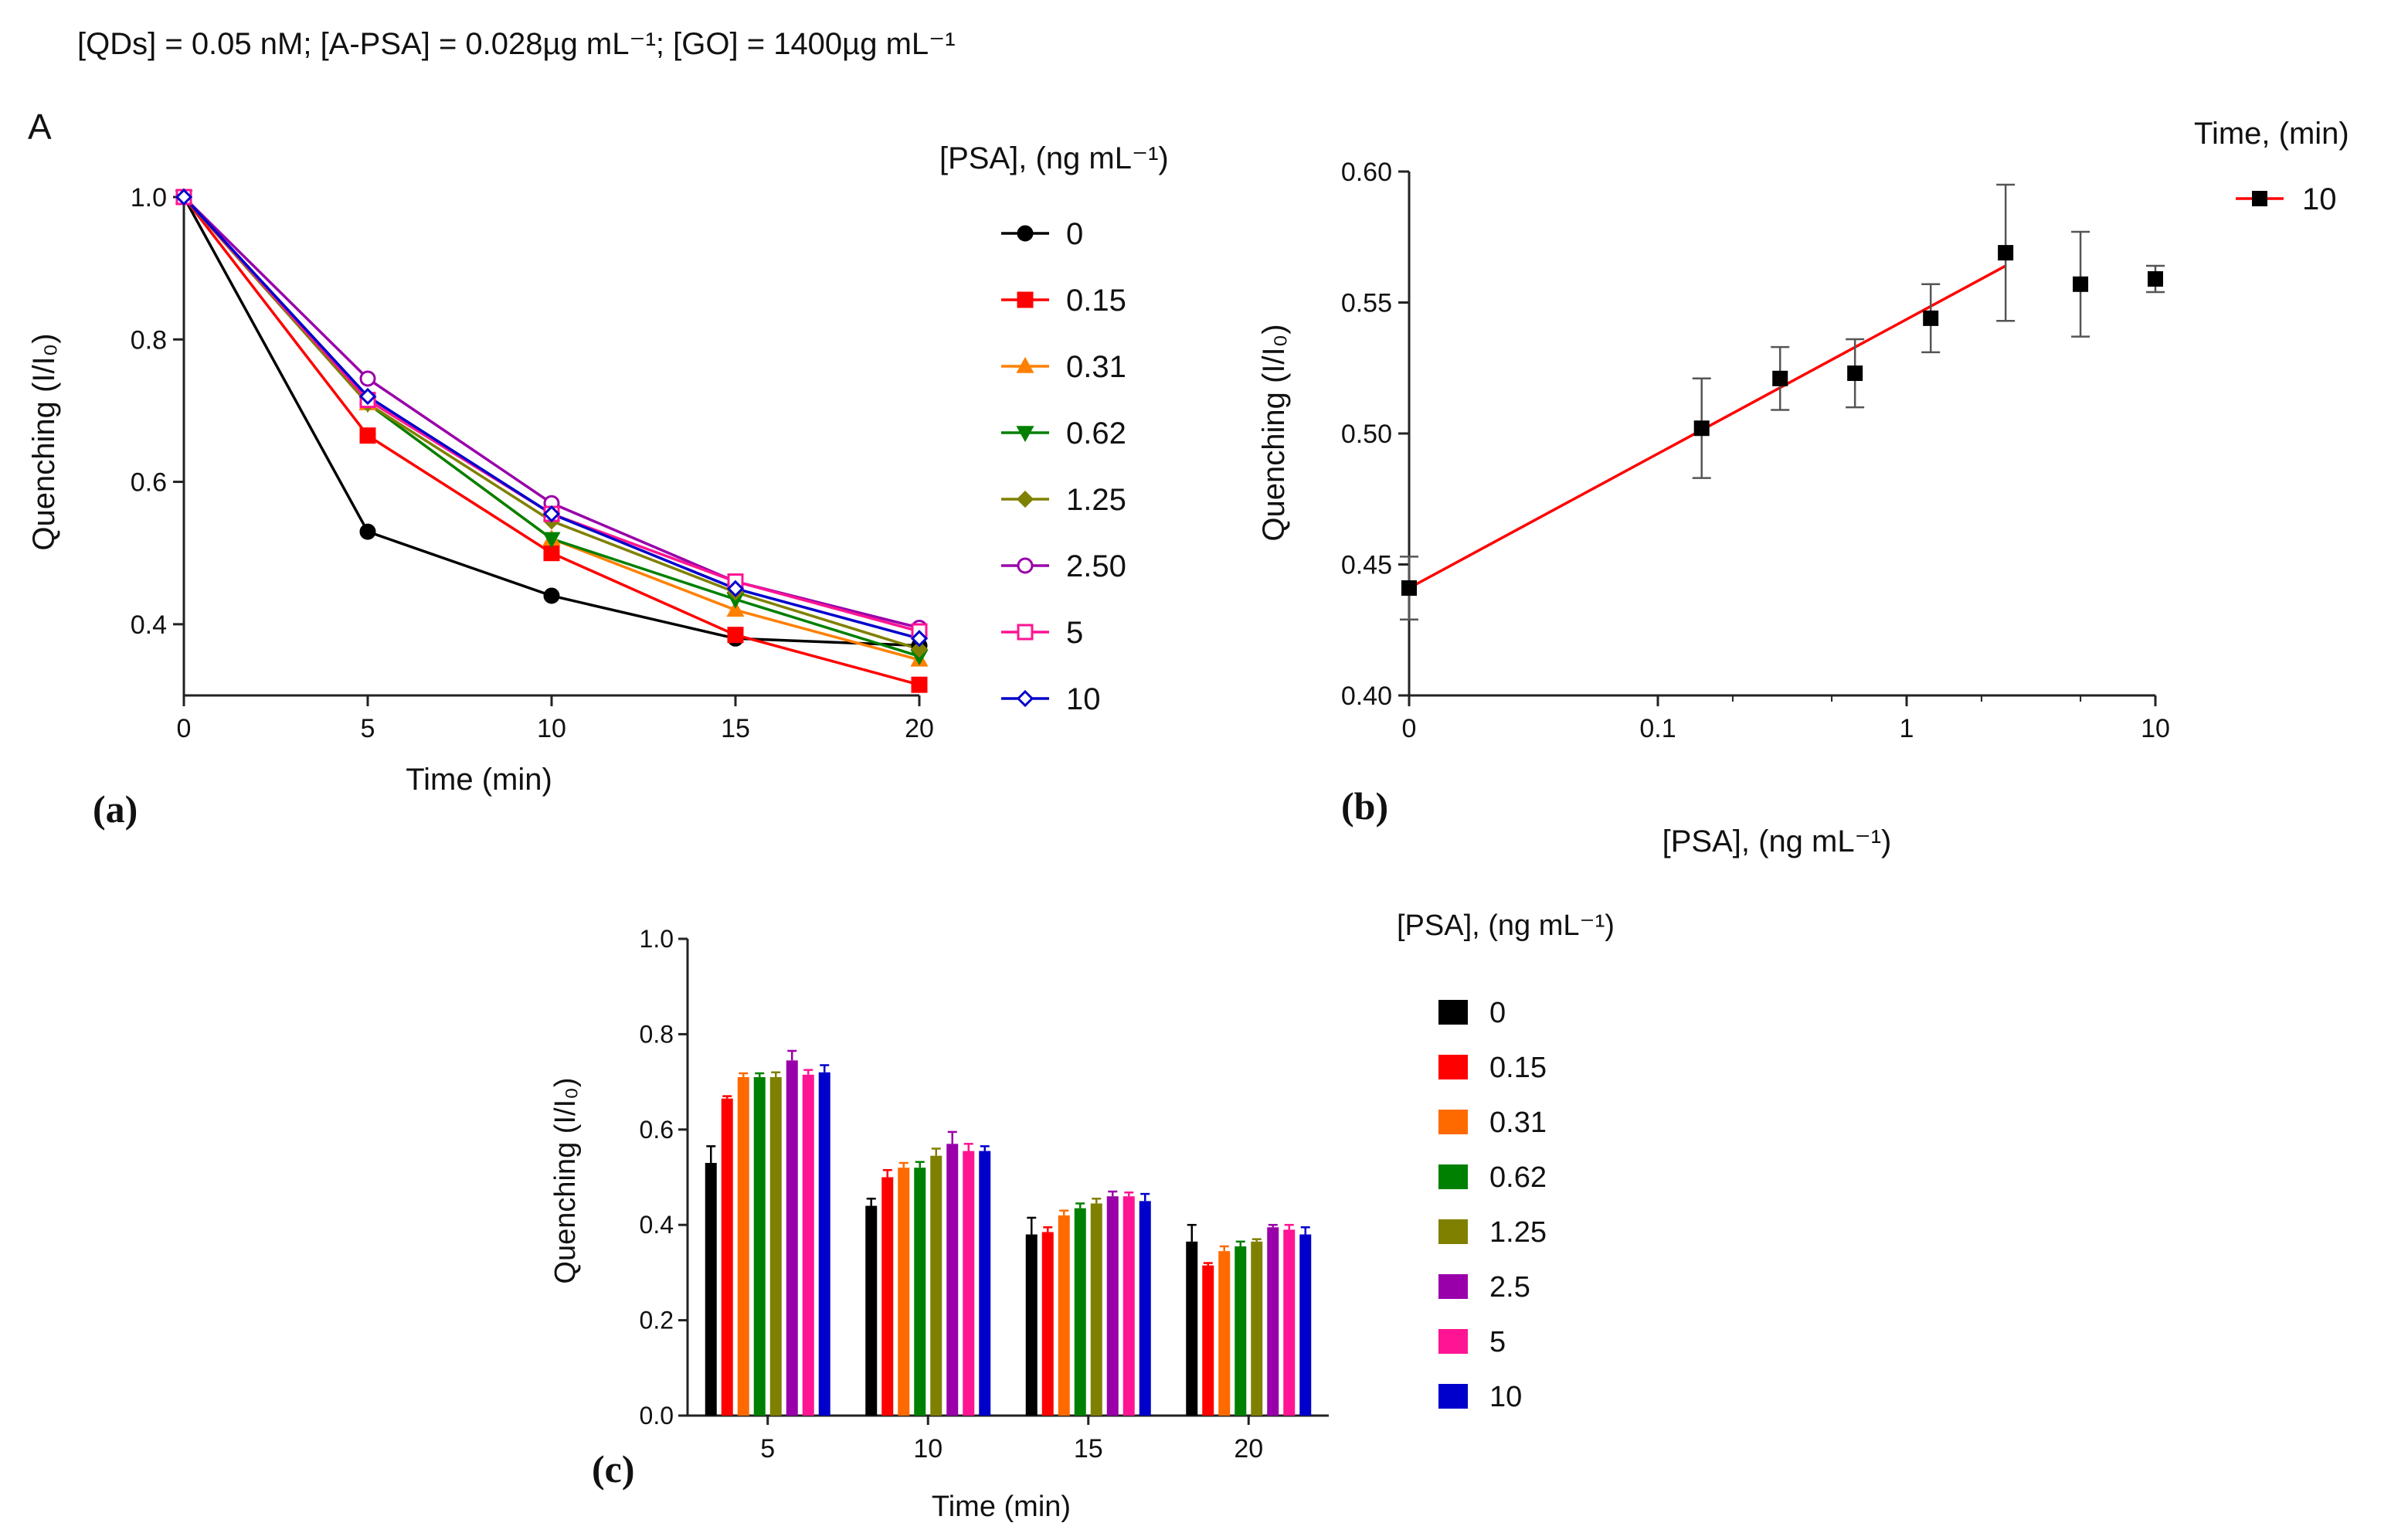 The image size is (2408, 1540). Describe the element at coordinates (1054, 158) in the screenshot. I see `panel-a-legend-title: [PSA], (ng mL⁻¹)` at that location.